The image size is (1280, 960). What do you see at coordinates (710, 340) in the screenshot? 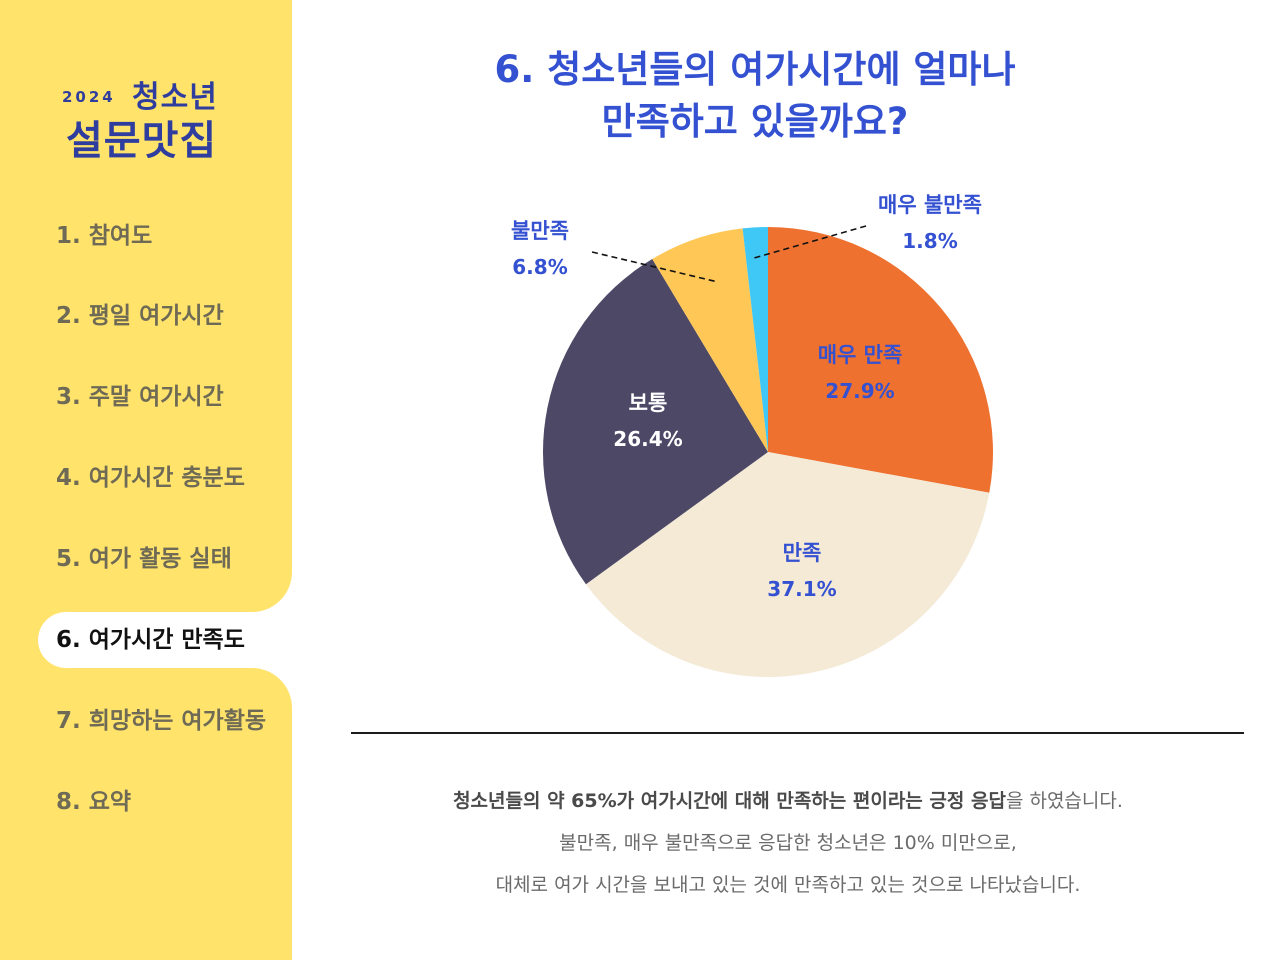
I see `pie-slice-dissatisfied` at bounding box center [710, 340].